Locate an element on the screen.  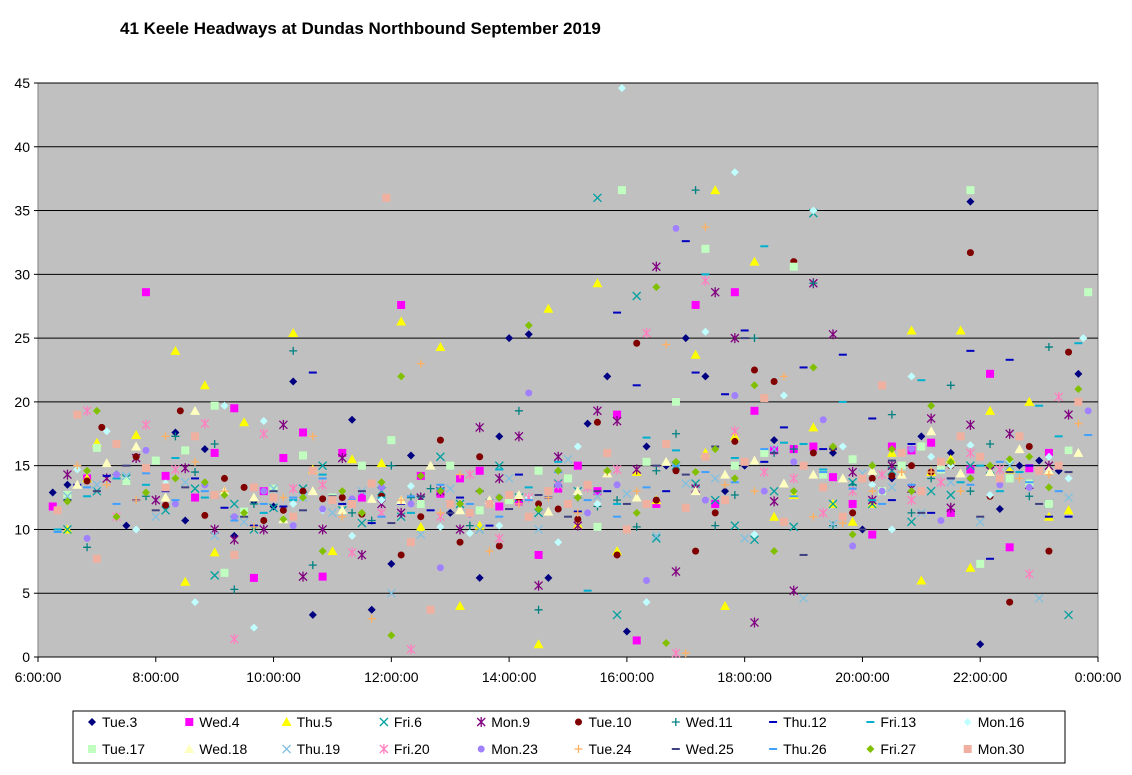
legend-item-fri-20: Fri.20 is located at coordinates (404, 749).